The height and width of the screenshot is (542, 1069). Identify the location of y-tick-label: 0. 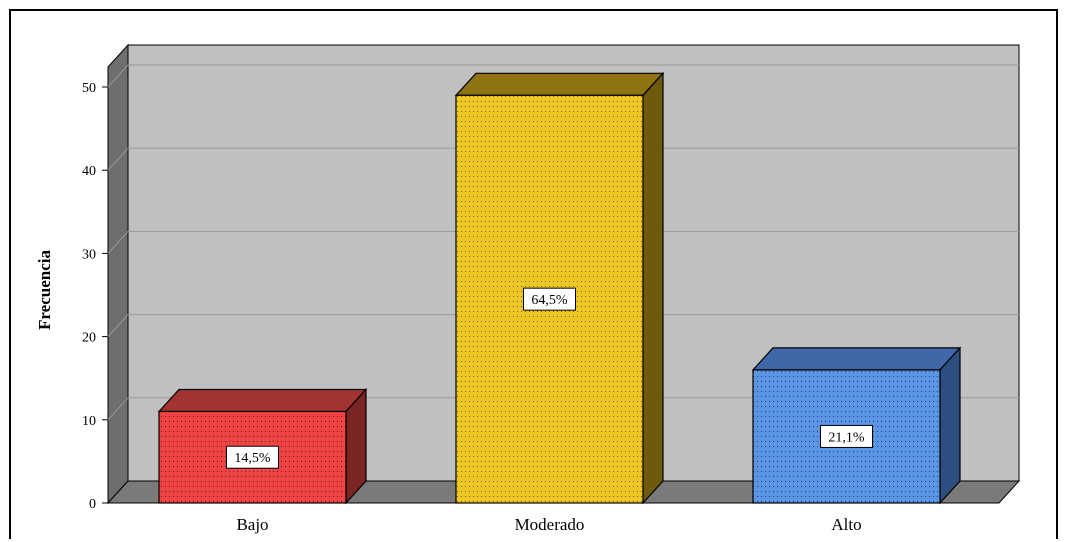
(92, 504).